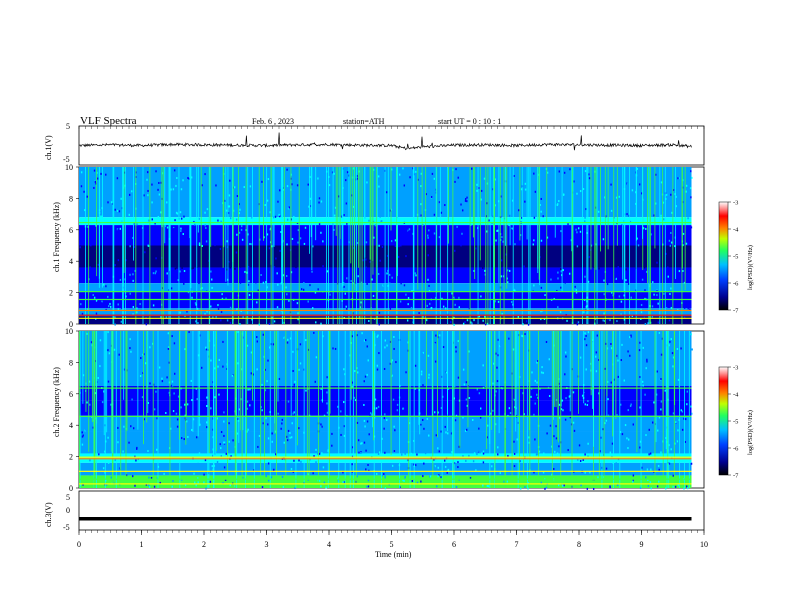  Describe the element at coordinates (68, 126) in the screenshot. I see `ch1-ytick-top: 5` at that location.